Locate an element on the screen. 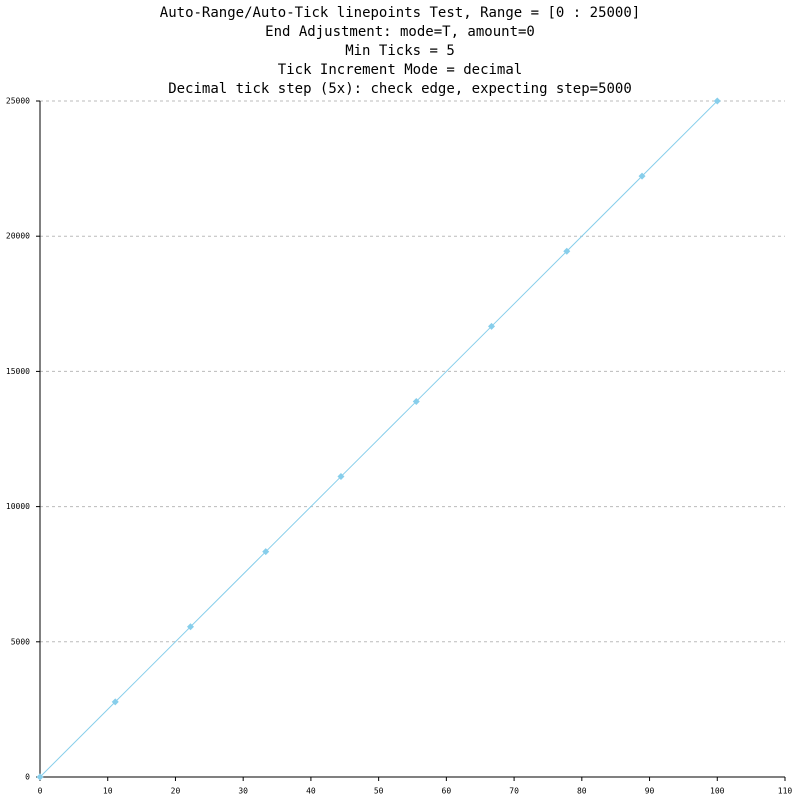  y-tick-label: 5000 is located at coordinates (20, 641).